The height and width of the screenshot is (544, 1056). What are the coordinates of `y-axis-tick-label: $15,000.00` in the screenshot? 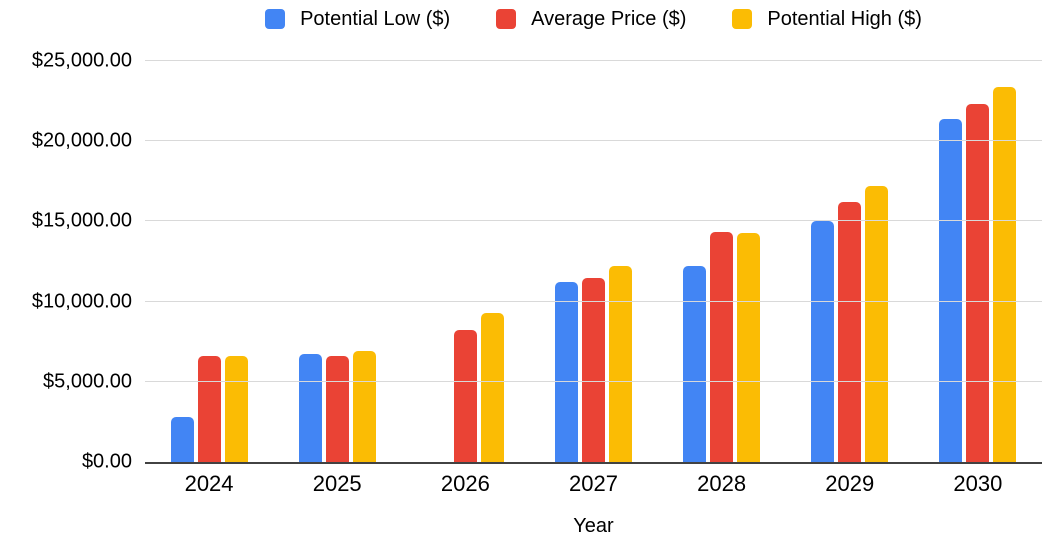 It's located at (81, 220).